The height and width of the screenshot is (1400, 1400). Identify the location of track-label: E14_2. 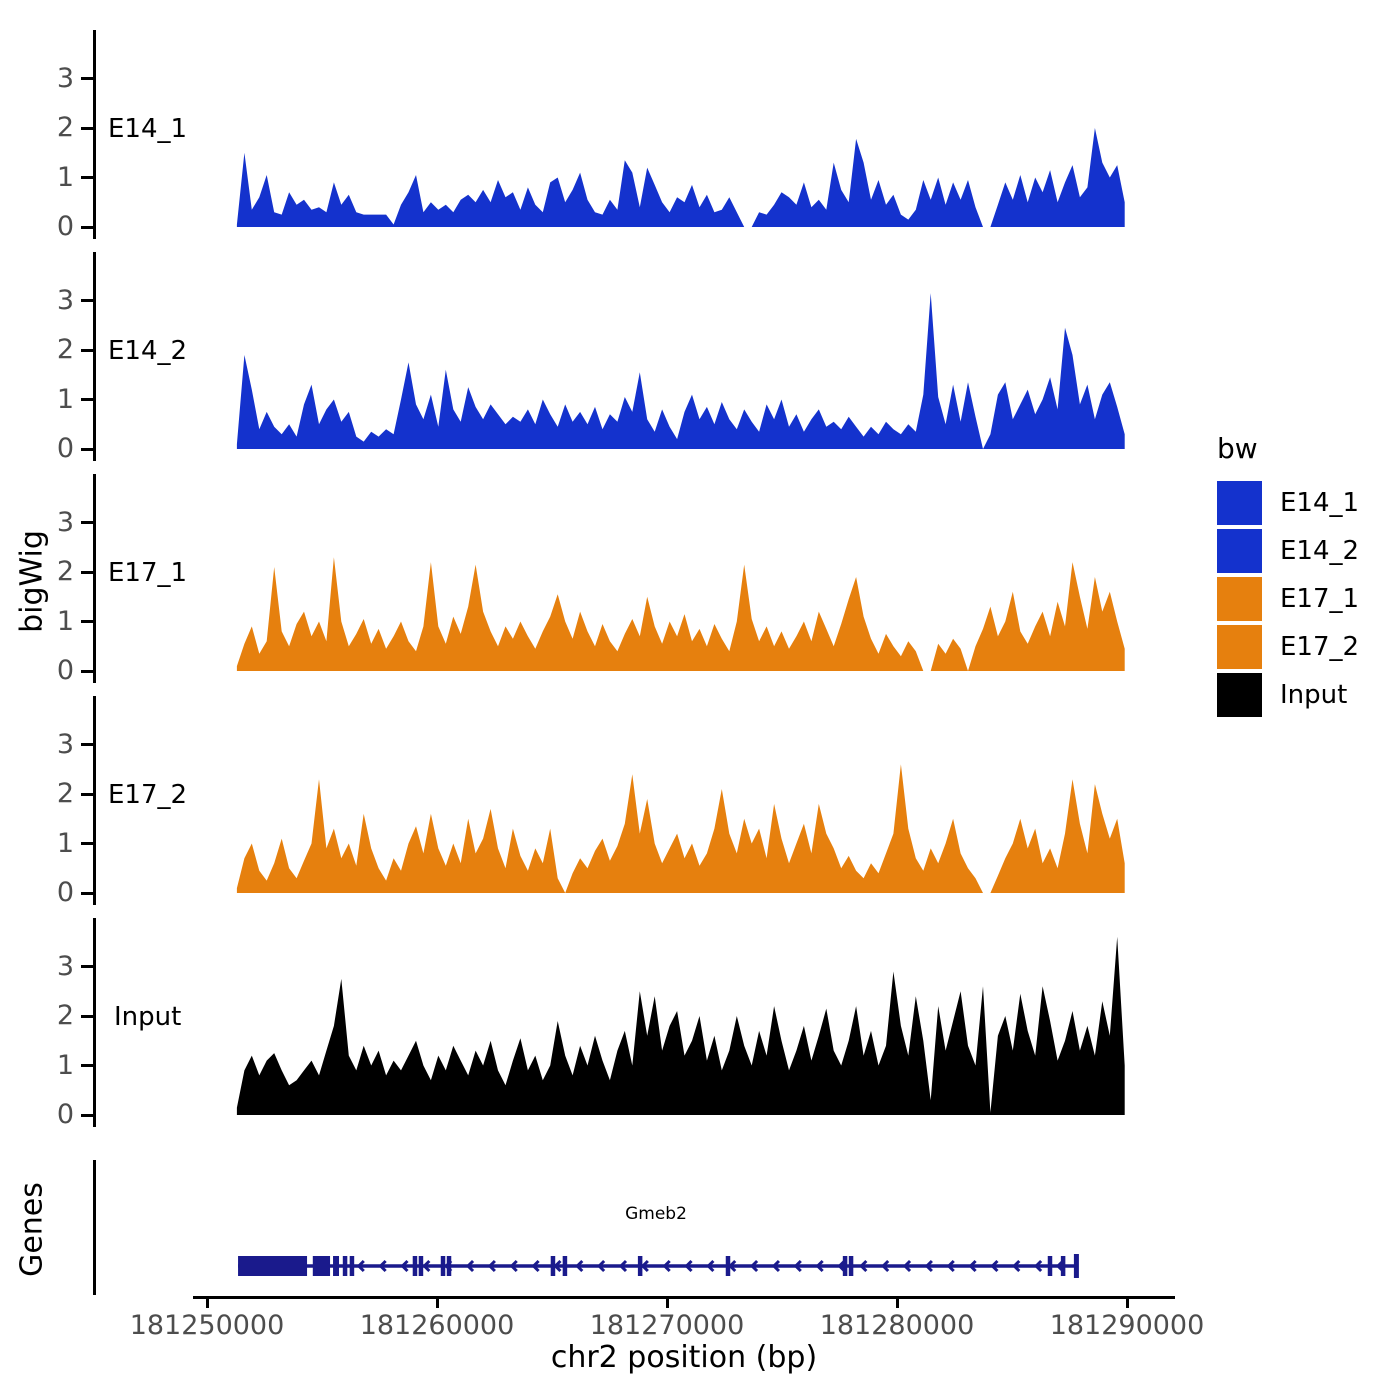
(148, 351).